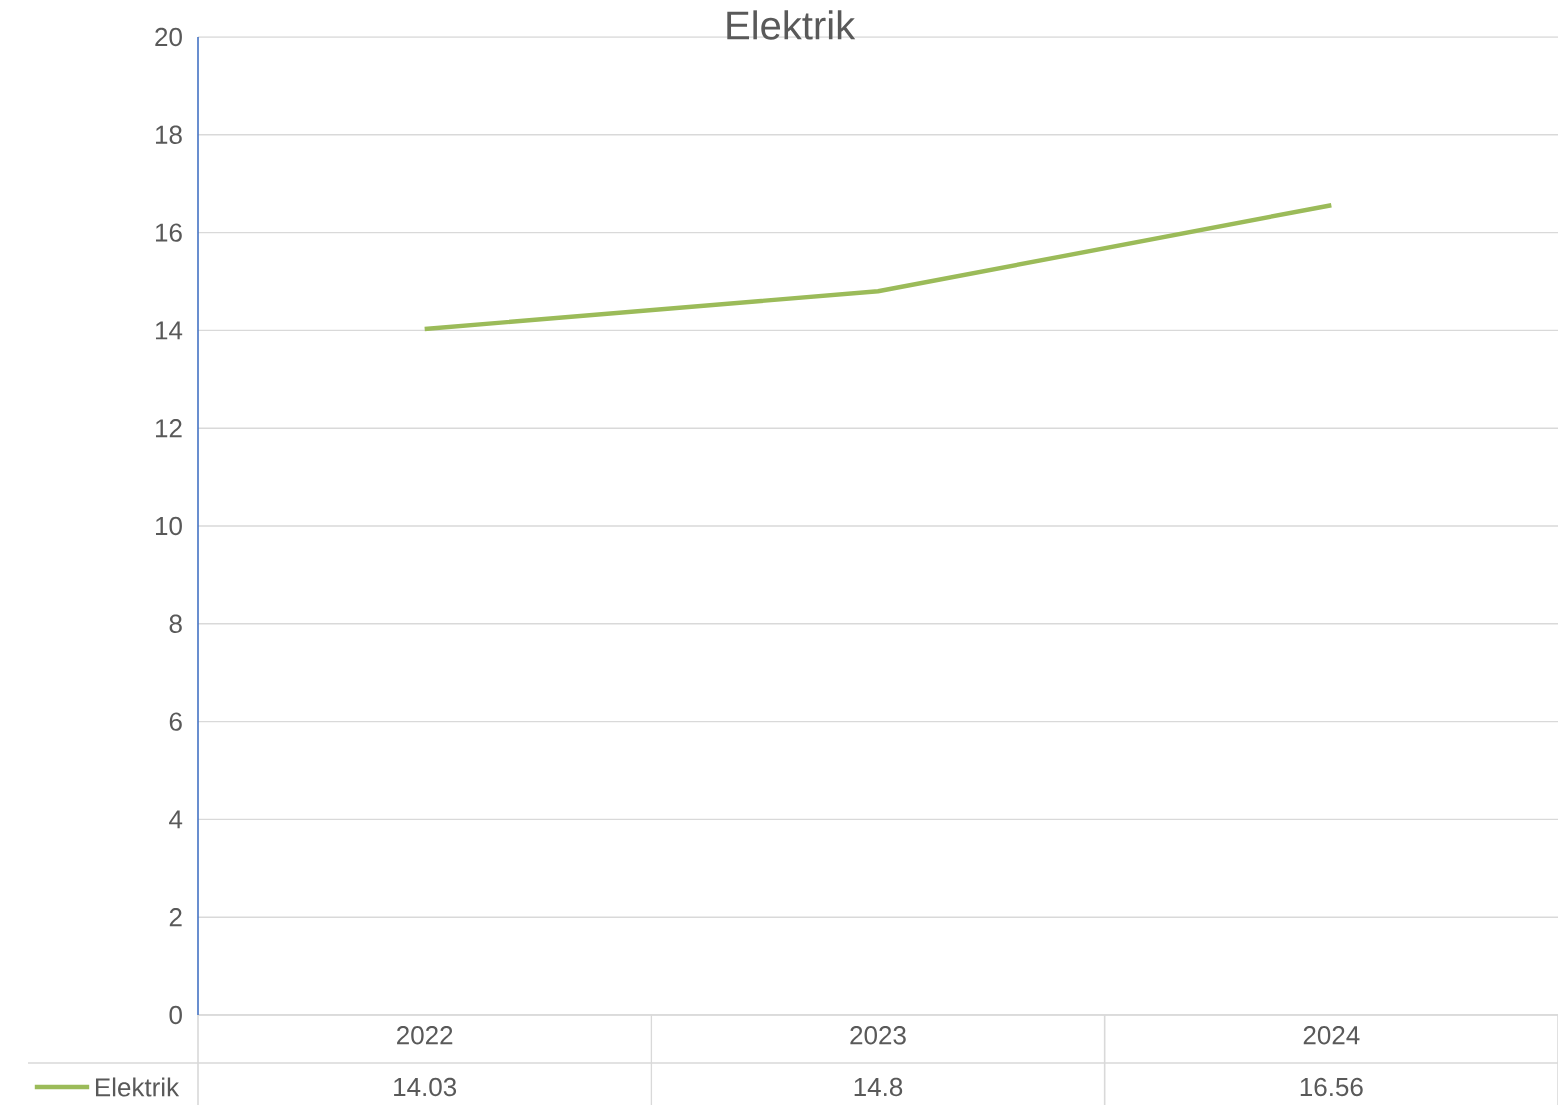  Describe the element at coordinates (168, 37) in the screenshot. I see `y-tick-label: 20` at that location.